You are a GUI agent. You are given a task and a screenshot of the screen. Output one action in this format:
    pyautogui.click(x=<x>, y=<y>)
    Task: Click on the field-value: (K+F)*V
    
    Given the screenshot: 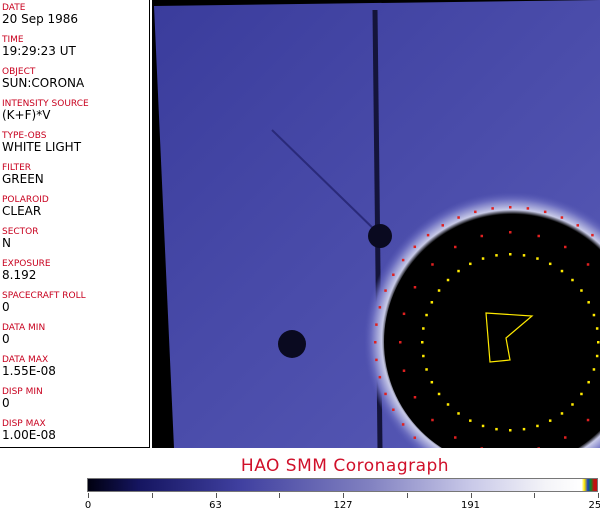 What is the action you would take?
    pyautogui.click(x=26, y=115)
    